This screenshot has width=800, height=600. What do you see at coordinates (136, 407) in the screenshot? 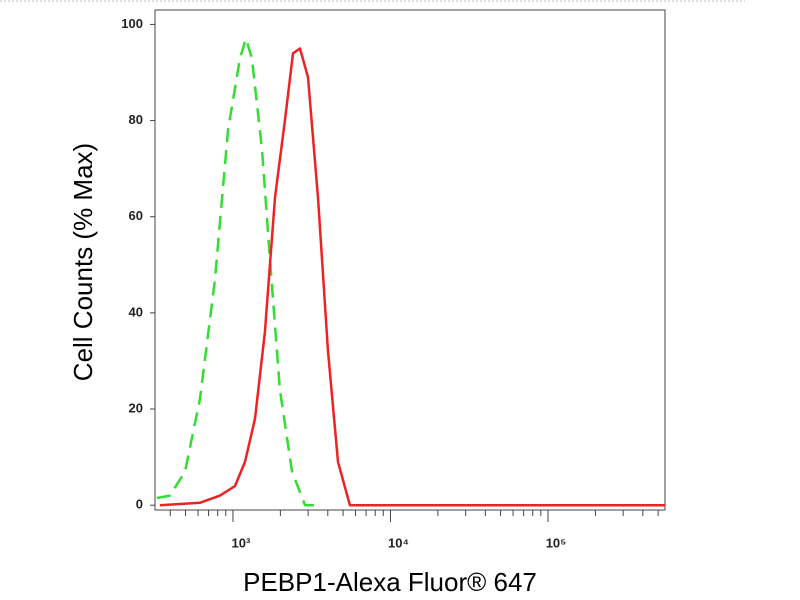
I see `y-tick-label: 20` at bounding box center [136, 407].